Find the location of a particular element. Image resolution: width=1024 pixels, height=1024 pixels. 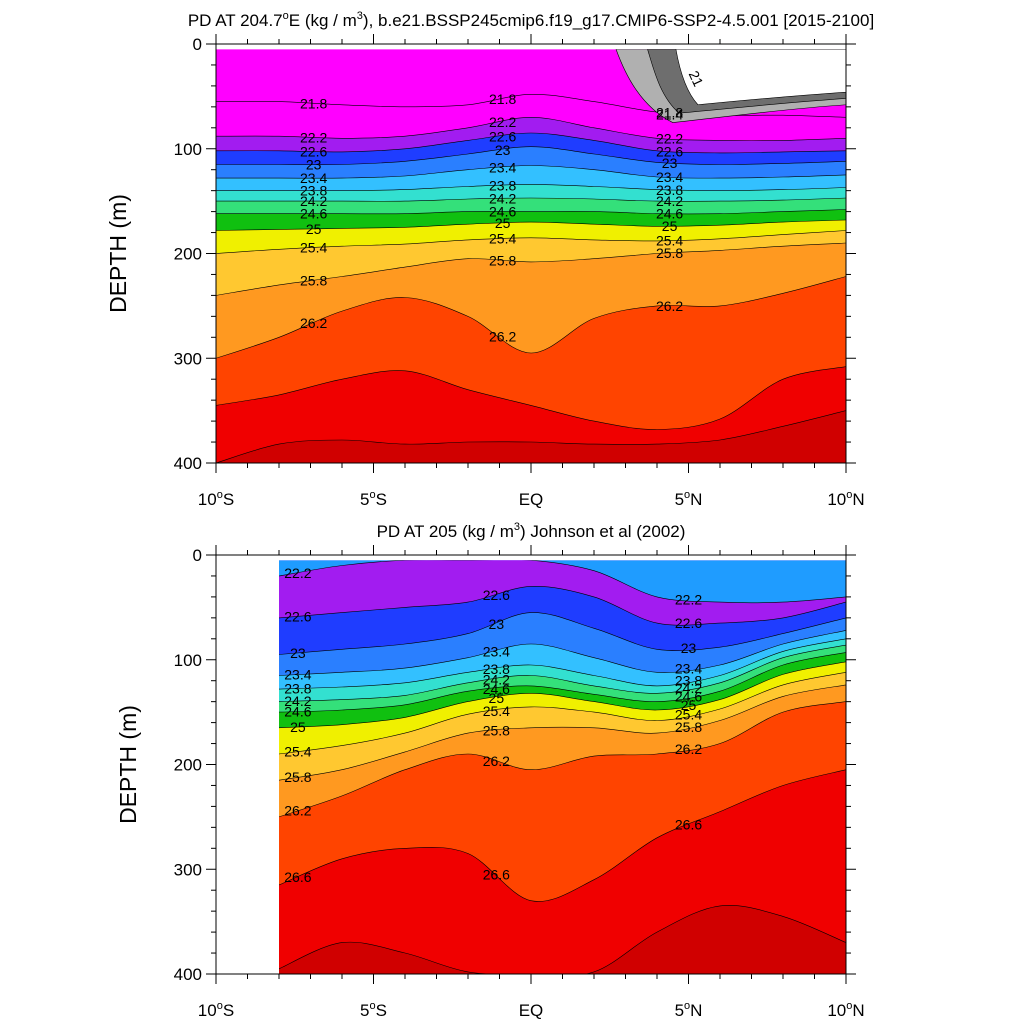

contour-line-26.6 is located at coordinates (562, 835).